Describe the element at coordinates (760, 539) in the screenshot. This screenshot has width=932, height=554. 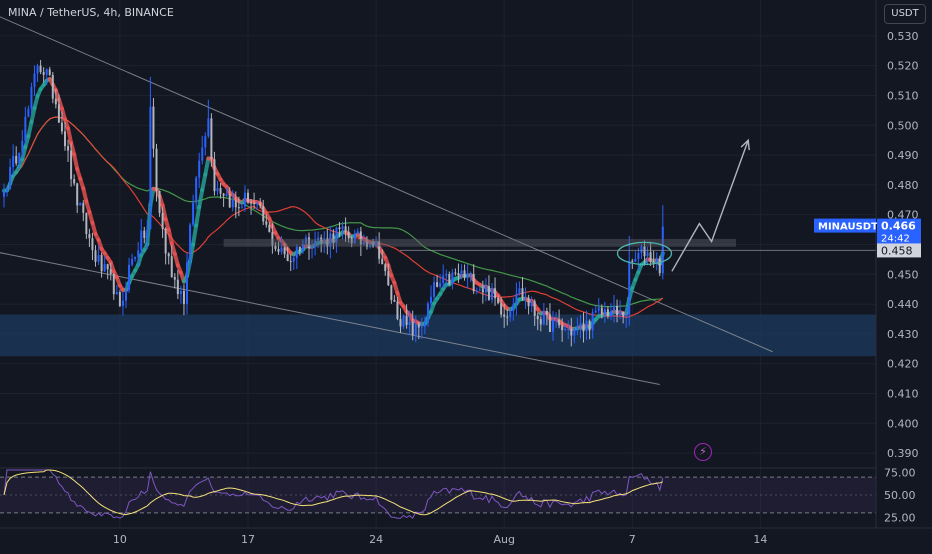
I see `time-tick-label: 14` at that location.